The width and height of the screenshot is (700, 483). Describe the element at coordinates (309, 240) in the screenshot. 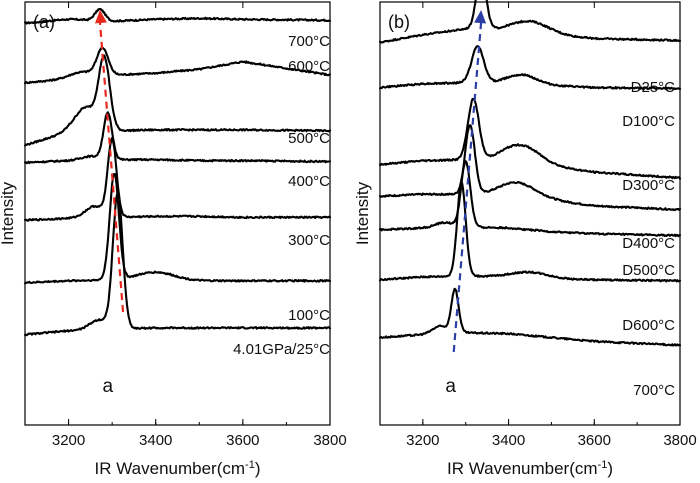

I see `trace-label-a-4: 300°C` at that location.